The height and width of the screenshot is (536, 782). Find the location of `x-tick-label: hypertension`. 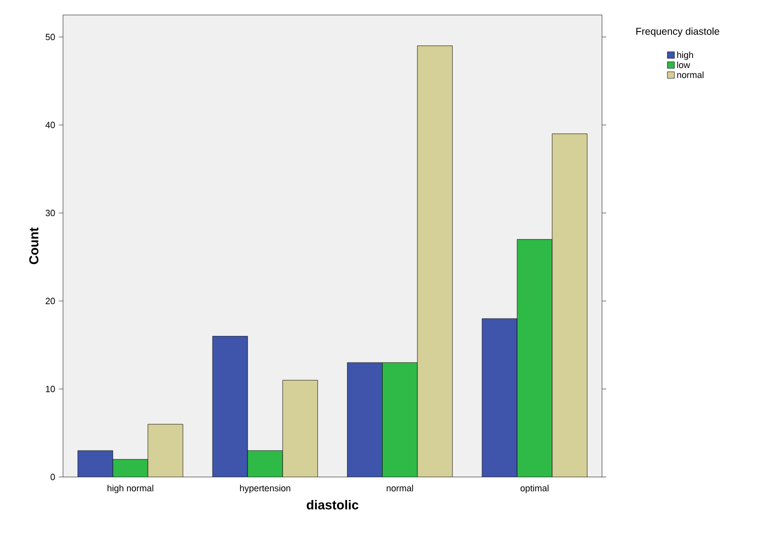

x-tick-label: hypertension is located at coordinates (265, 489).